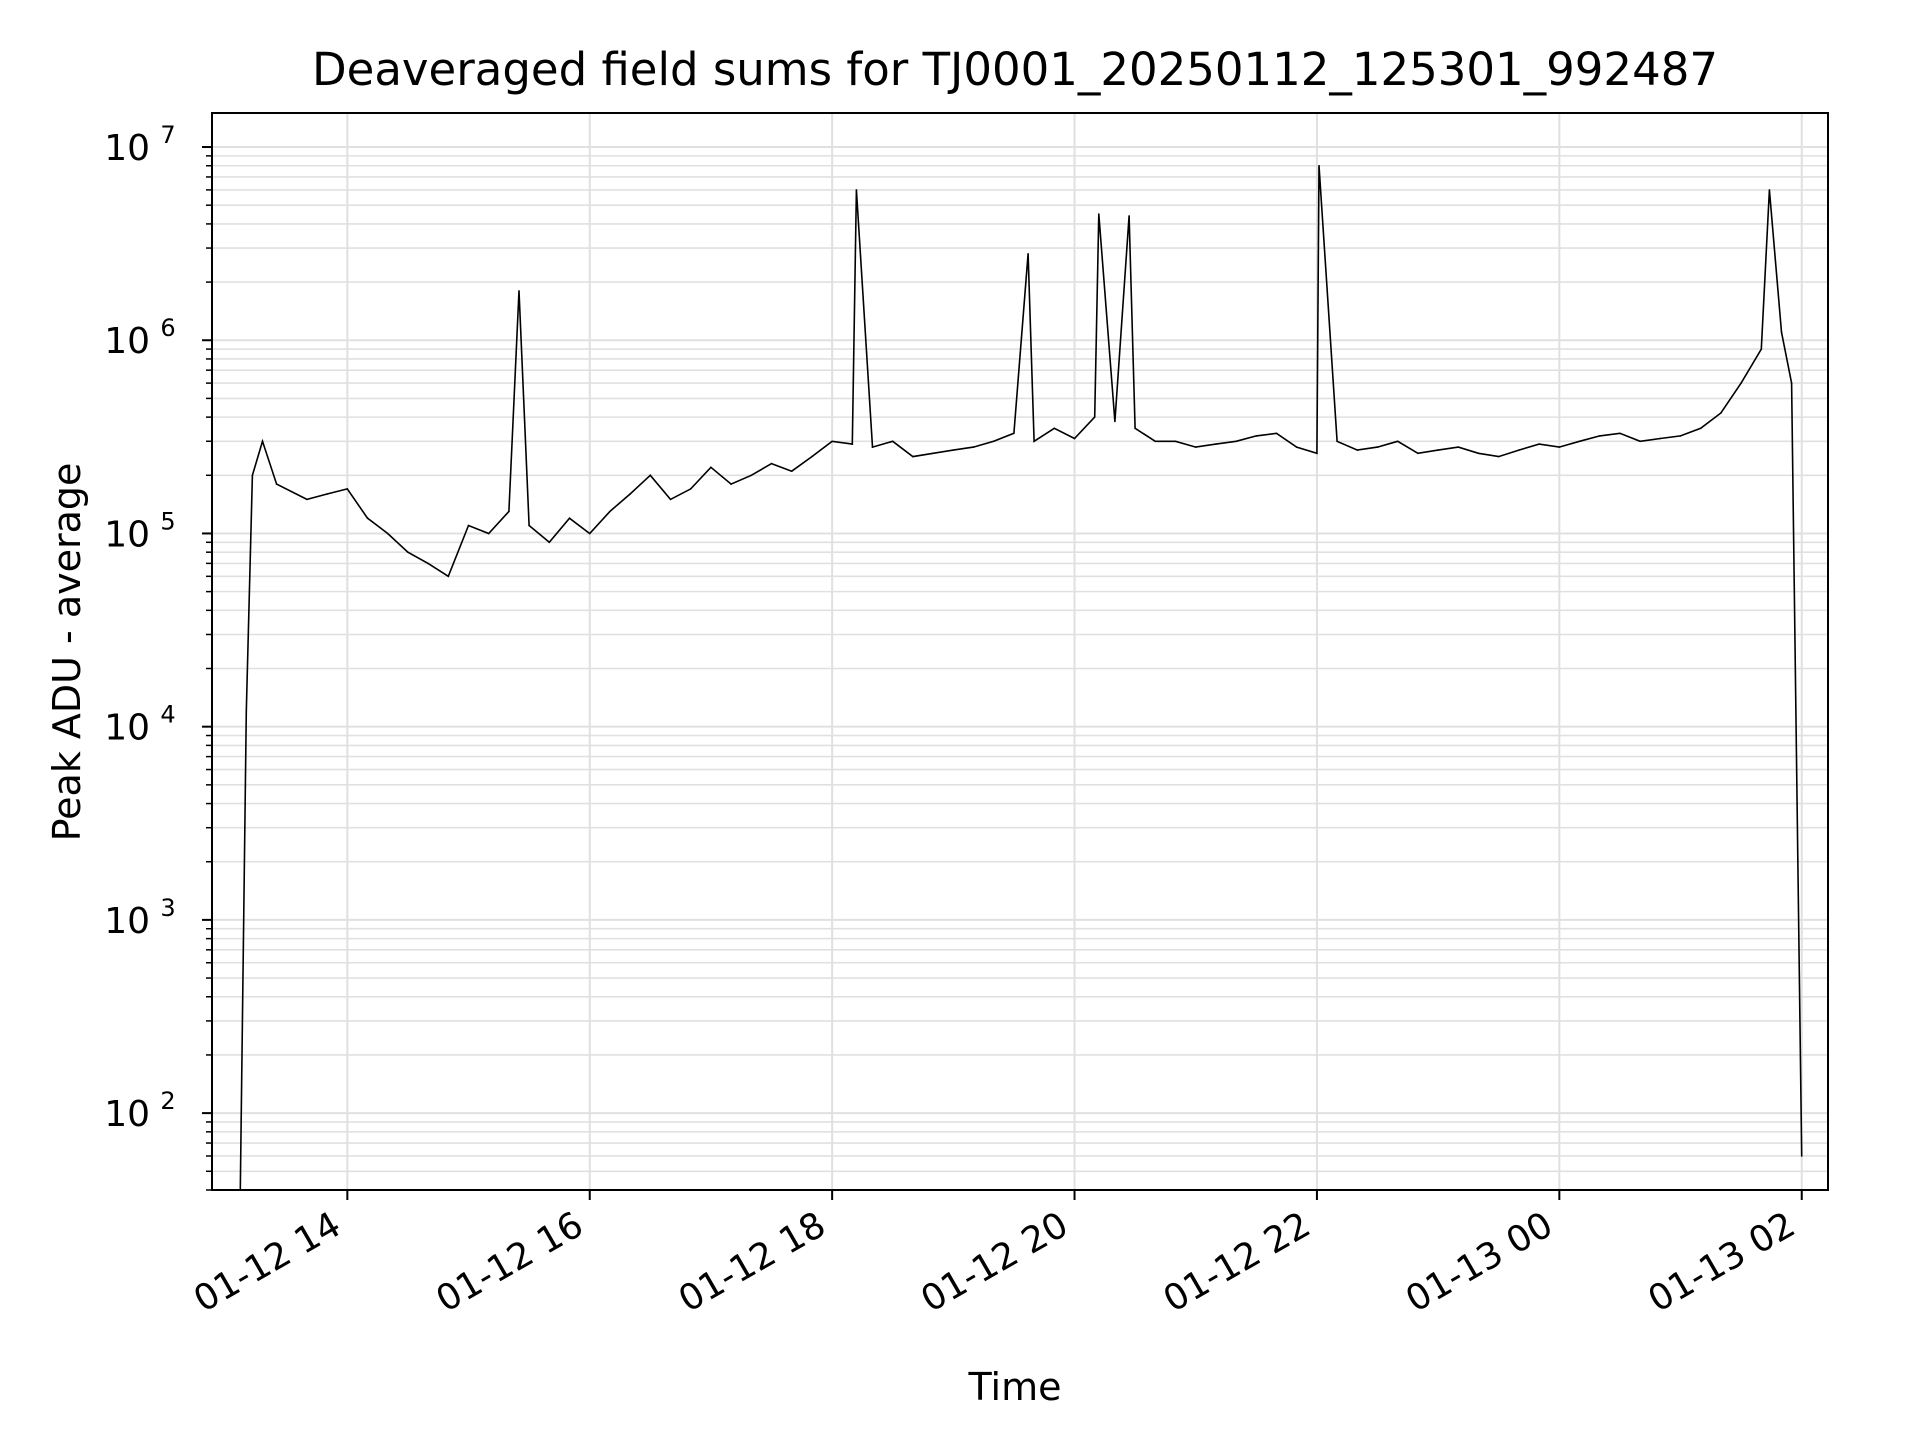 Image resolution: width=1920 pixels, height=1445 pixels. What do you see at coordinates (994, 1262) in the screenshot?
I see `x-tick-label: 01-12 20` at bounding box center [994, 1262].